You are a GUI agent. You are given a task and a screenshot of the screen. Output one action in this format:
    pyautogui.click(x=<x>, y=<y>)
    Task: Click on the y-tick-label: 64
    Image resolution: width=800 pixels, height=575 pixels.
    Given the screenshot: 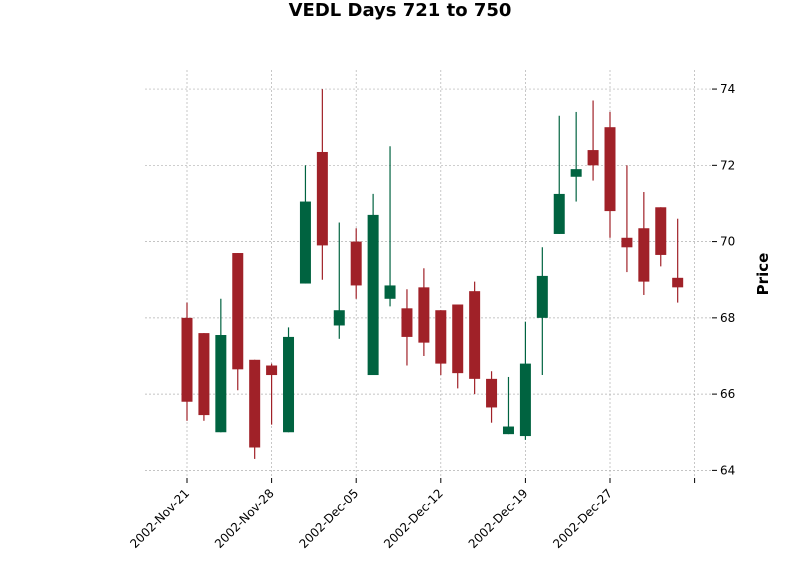 What is the action you would take?
    pyautogui.click(x=727, y=470)
    